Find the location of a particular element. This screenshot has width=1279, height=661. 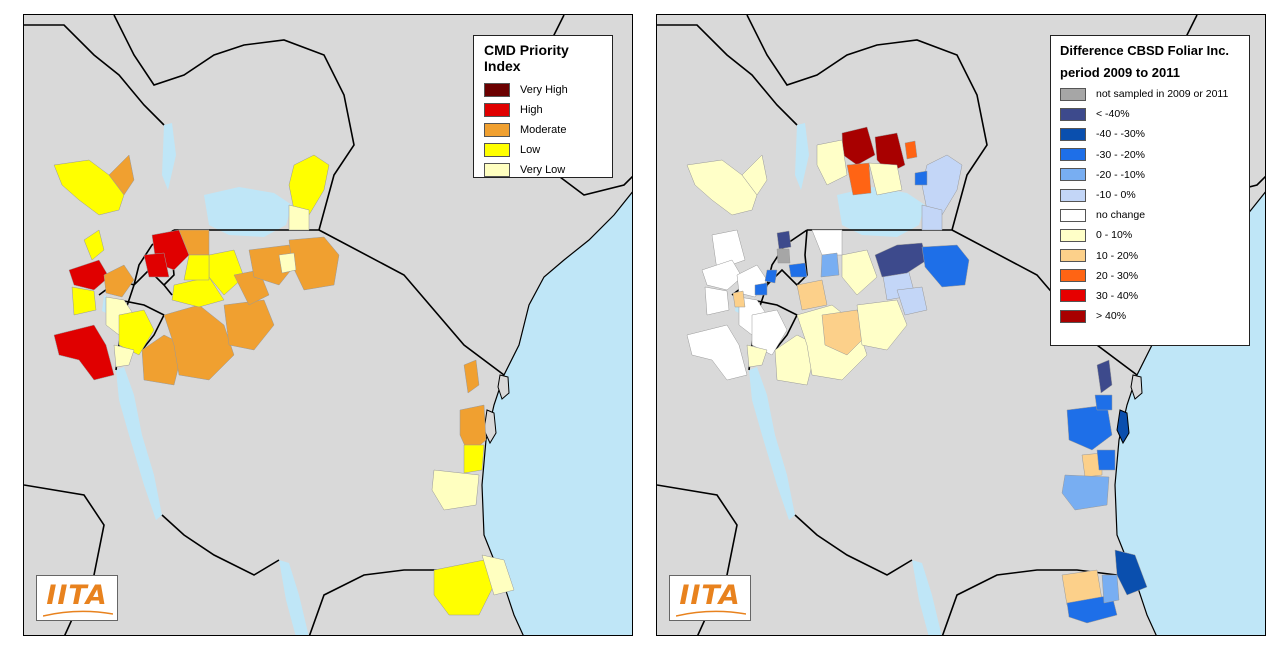

legend-label: -40 - -30% is located at coordinates (1121, 134).